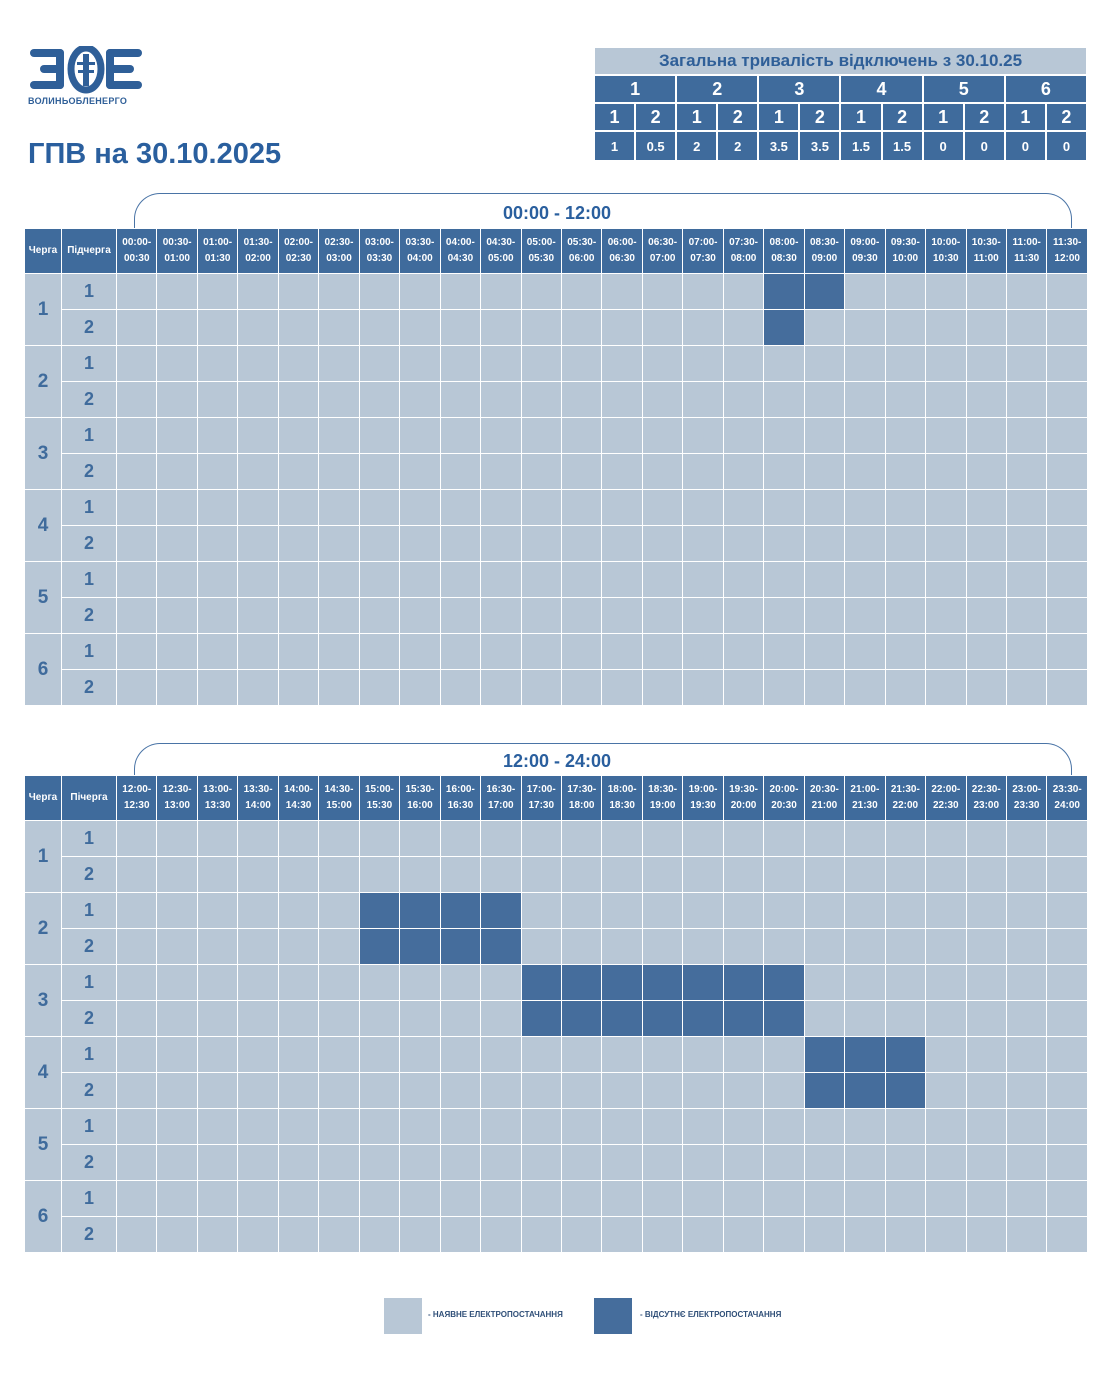 The image size is (1114, 1376). What do you see at coordinates (905, 251) in the screenshot?
I see `time-slot-header: 09:30-10:00` at bounding box center [905, 251].